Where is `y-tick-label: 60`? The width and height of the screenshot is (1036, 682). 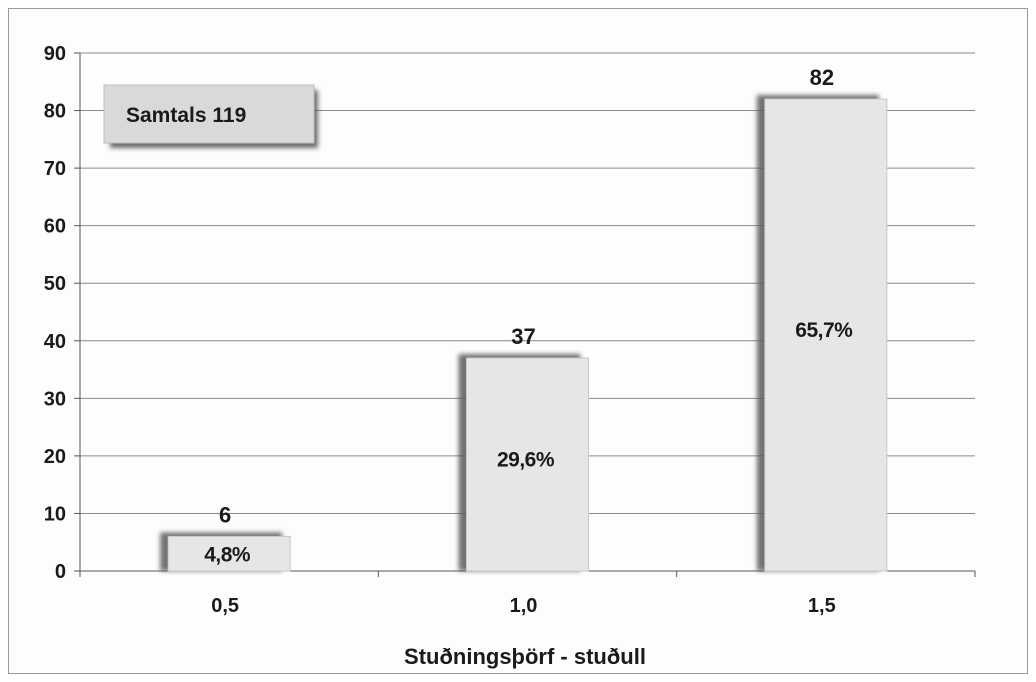 y-tick-label: 60 is located at coordinates (55, 227).